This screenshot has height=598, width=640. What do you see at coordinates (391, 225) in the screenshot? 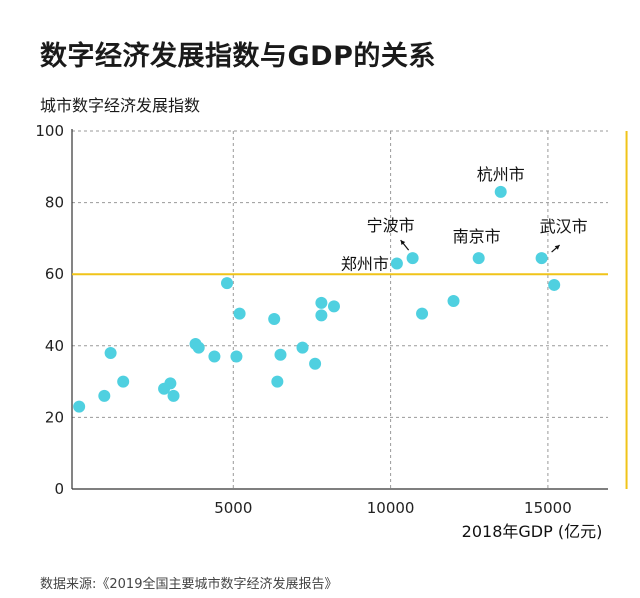
I see `point-label: 宁波市` at bounding box center [391, 225].